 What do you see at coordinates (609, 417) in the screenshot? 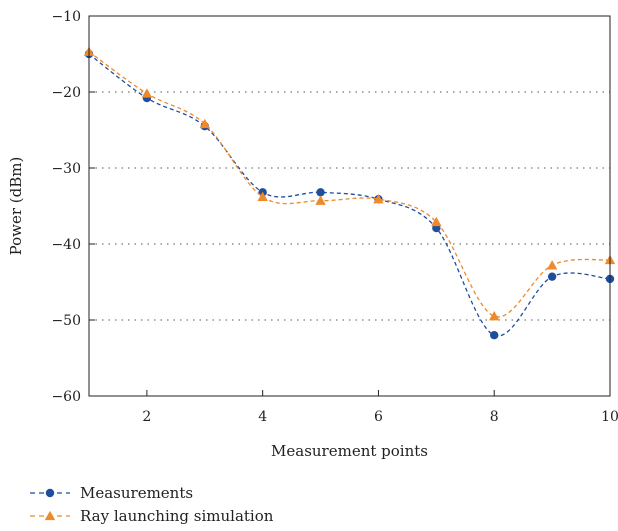
I see `x-tick-label: 10` at bounding box center [609, 417].